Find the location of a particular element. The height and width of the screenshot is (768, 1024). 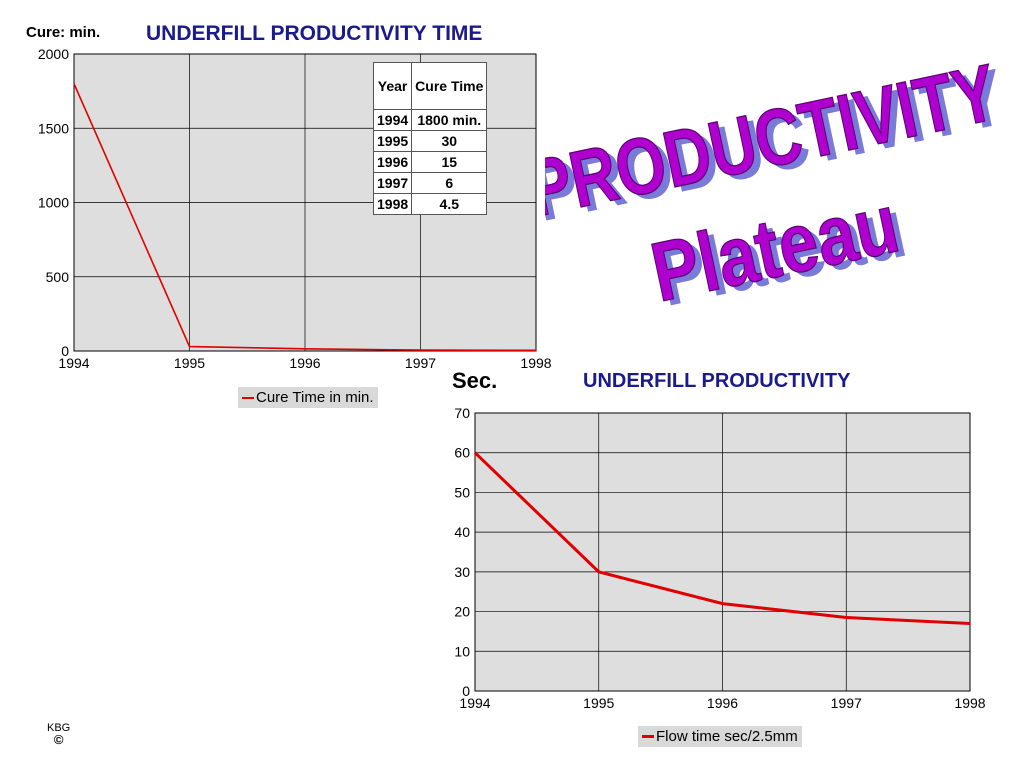

table-row: 1995 30 is located at coordinates (430, 141).